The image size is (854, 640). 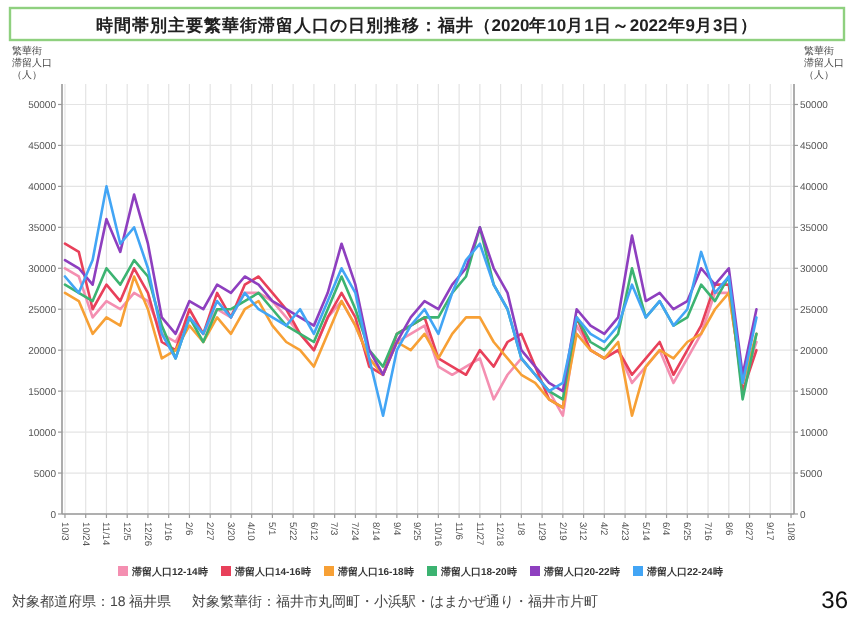 I want to click on text: 36, so click(x=835, y=600).